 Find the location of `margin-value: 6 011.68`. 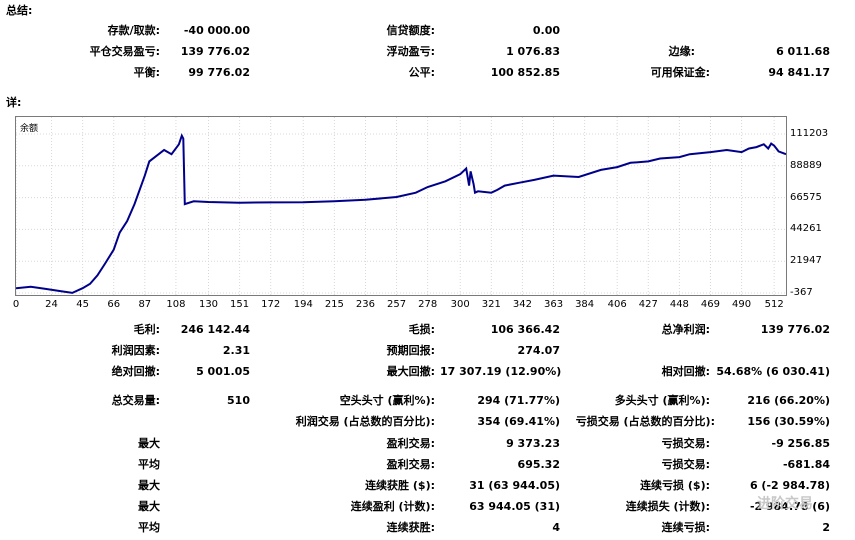

margin-value: 6 011.68 is located at coordinates (803, 51).